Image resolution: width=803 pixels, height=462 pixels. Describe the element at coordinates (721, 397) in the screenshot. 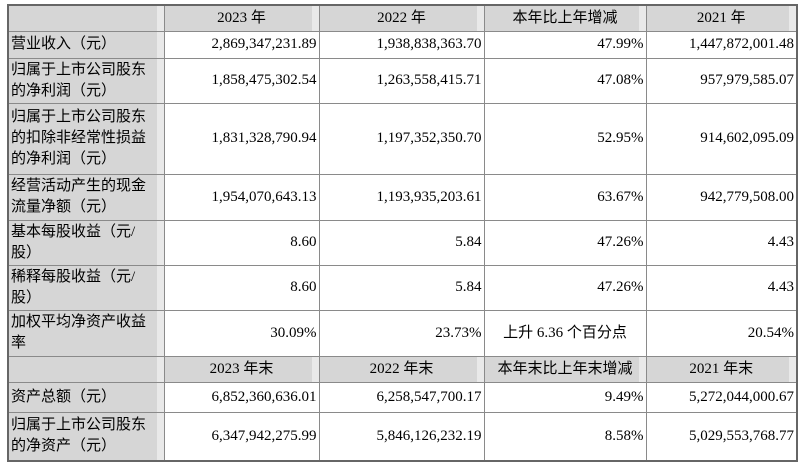

I see `value-2021: 5,272,044,000.67` at that location.